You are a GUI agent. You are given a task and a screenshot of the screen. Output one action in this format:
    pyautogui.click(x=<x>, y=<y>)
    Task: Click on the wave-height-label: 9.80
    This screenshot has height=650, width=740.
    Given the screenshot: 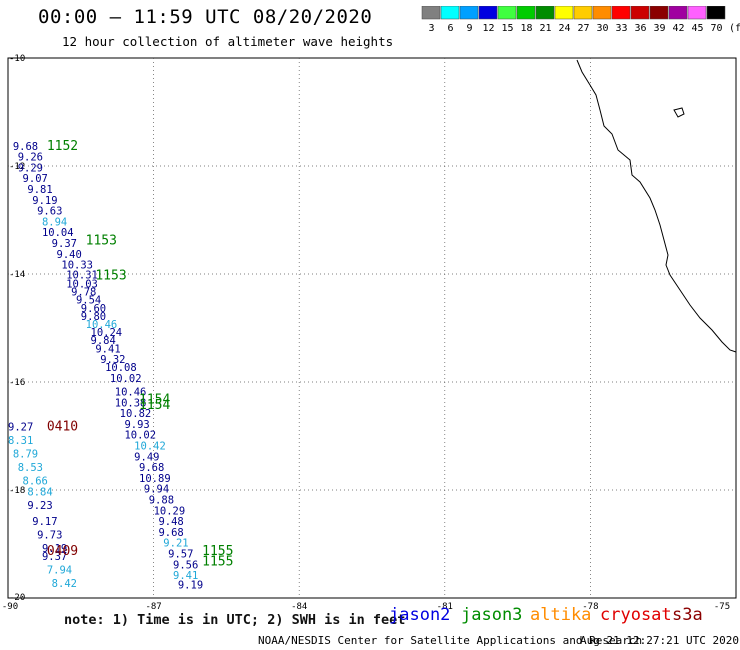 What is the action you would take?
    pyautogui.click(x=93, y=317)
    